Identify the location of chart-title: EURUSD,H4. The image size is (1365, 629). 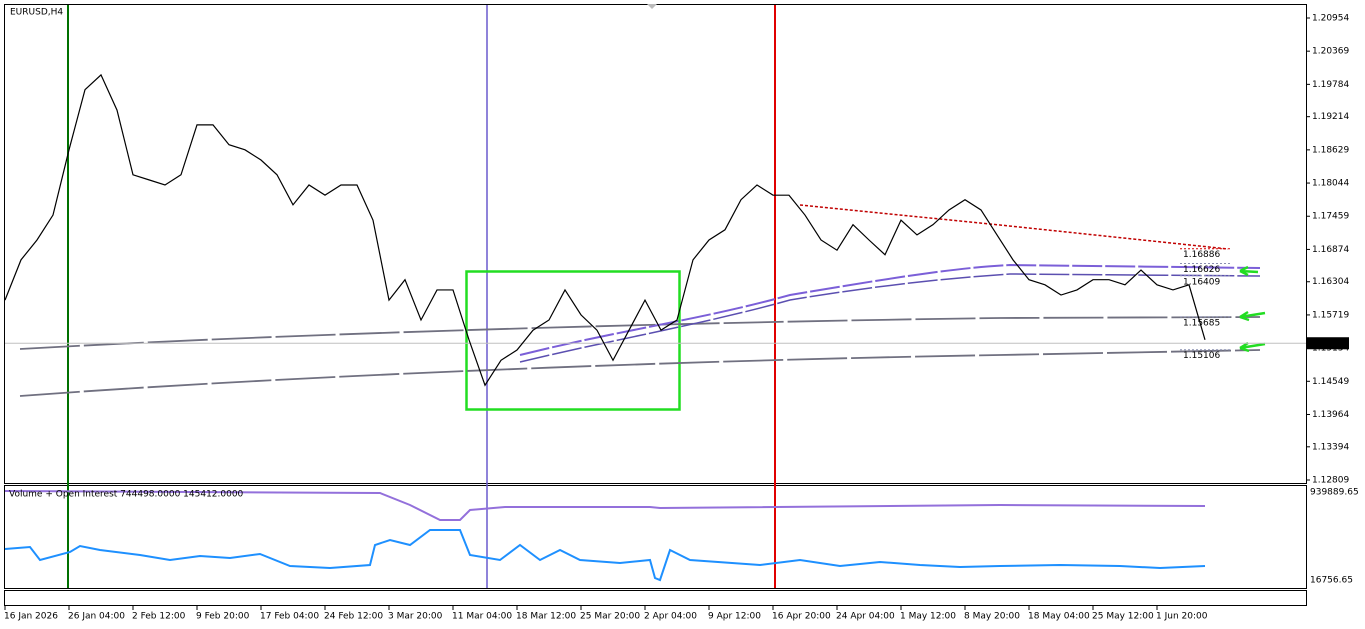
(36, 13).